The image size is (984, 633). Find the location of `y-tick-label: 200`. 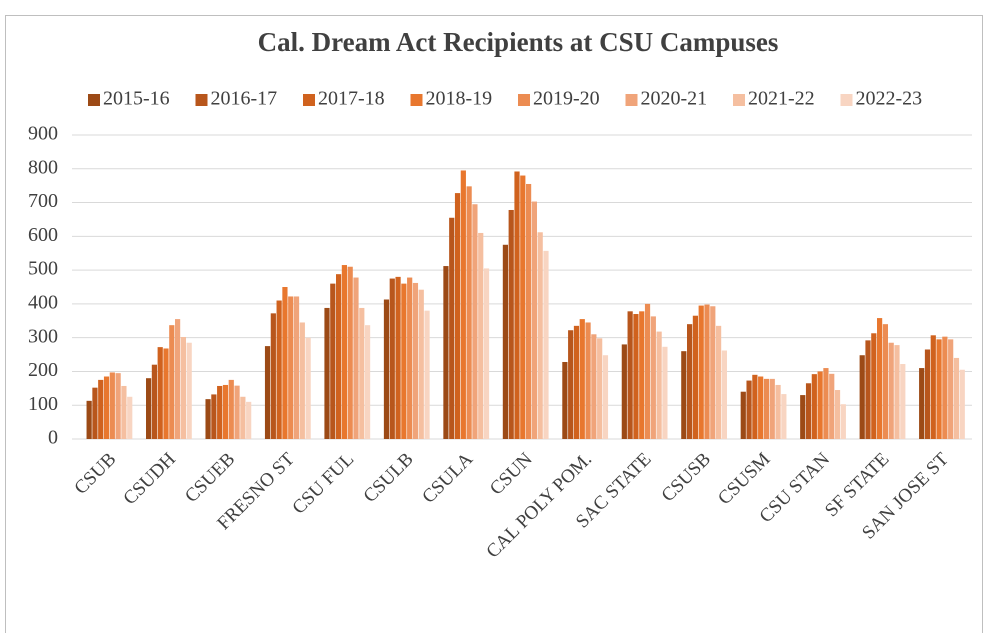

y-tick-label: 200 is located at coordinates (43, 370).